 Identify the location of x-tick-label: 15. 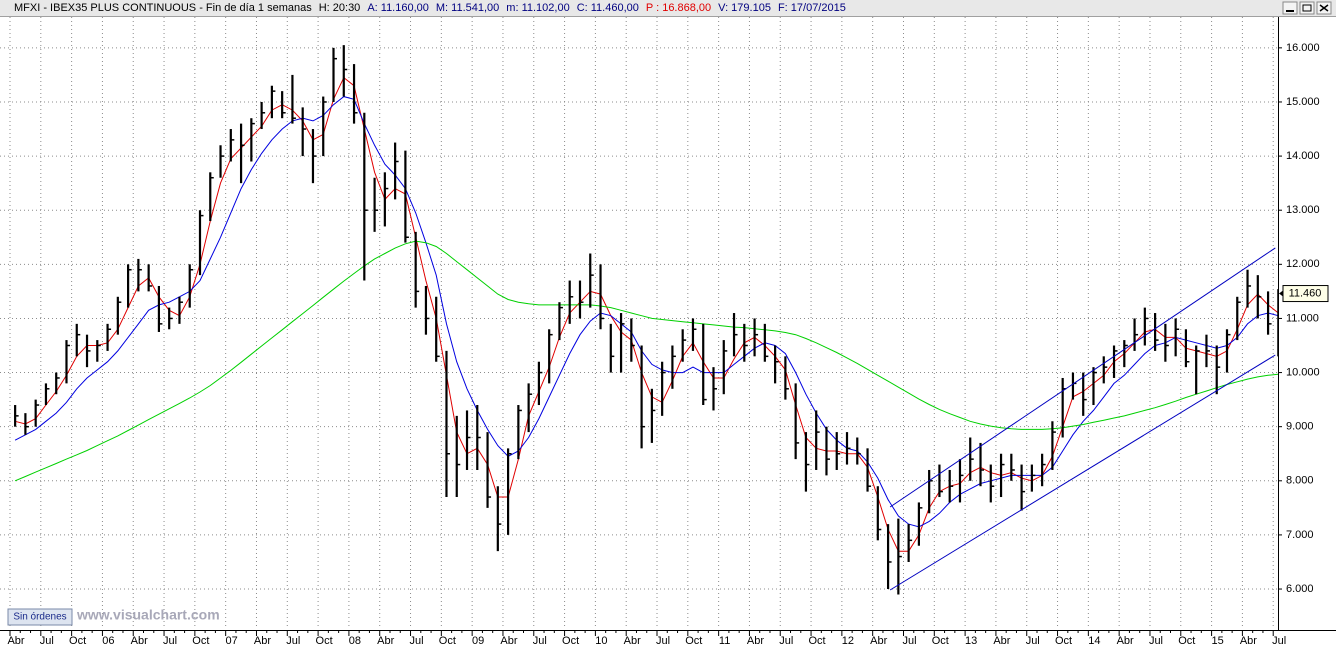
(1217, 641).